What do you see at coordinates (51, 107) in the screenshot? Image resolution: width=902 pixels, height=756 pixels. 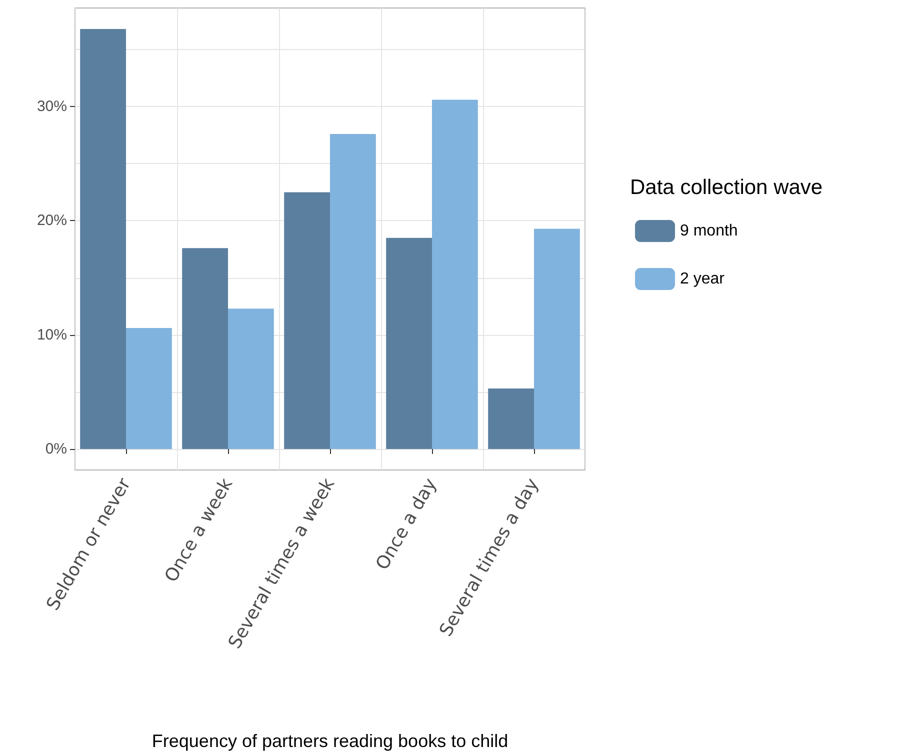 I see `y-tick-label: 30%` at bounding box center [51, 107].